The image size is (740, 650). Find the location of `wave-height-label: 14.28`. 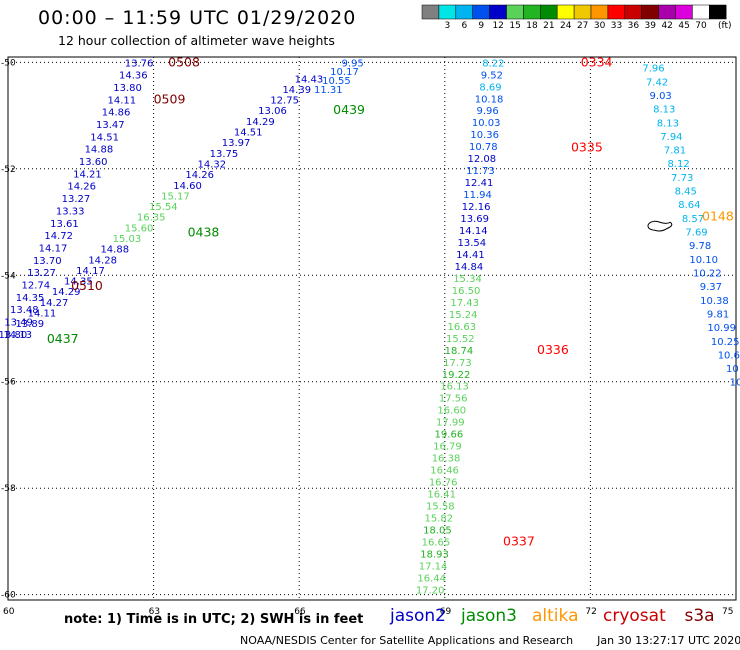

wave-height-label: 14.28 is located at coordinates (102, 260).